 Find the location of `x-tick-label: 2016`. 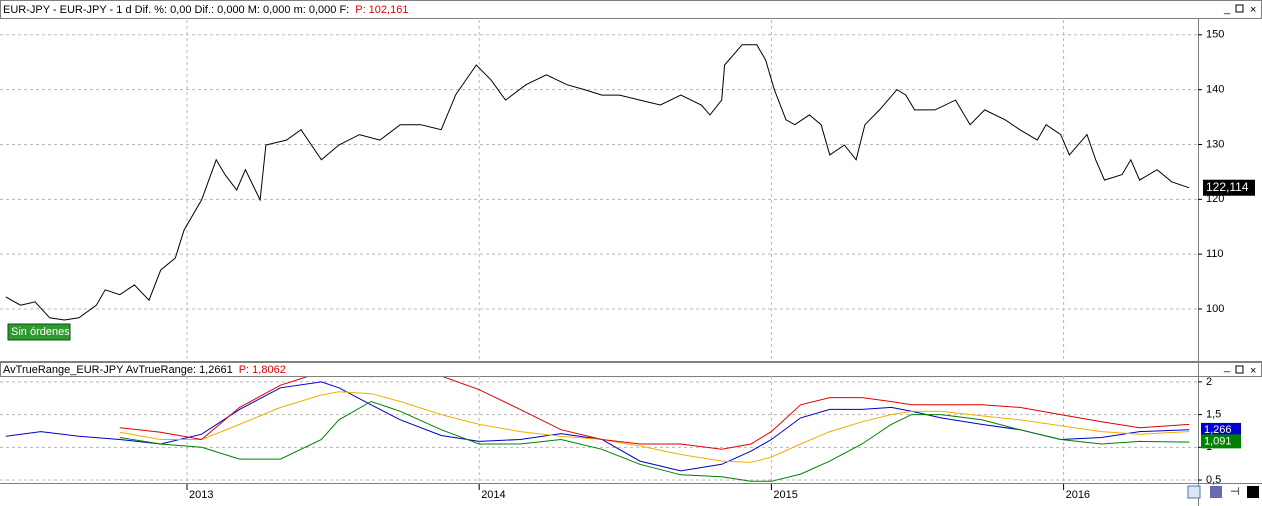

x-tick-label: 2016 is located at coordinates (1078, 495).